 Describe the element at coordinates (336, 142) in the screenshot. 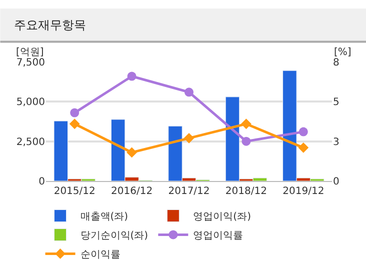

I see `y2-tick-label: 3` at that location.